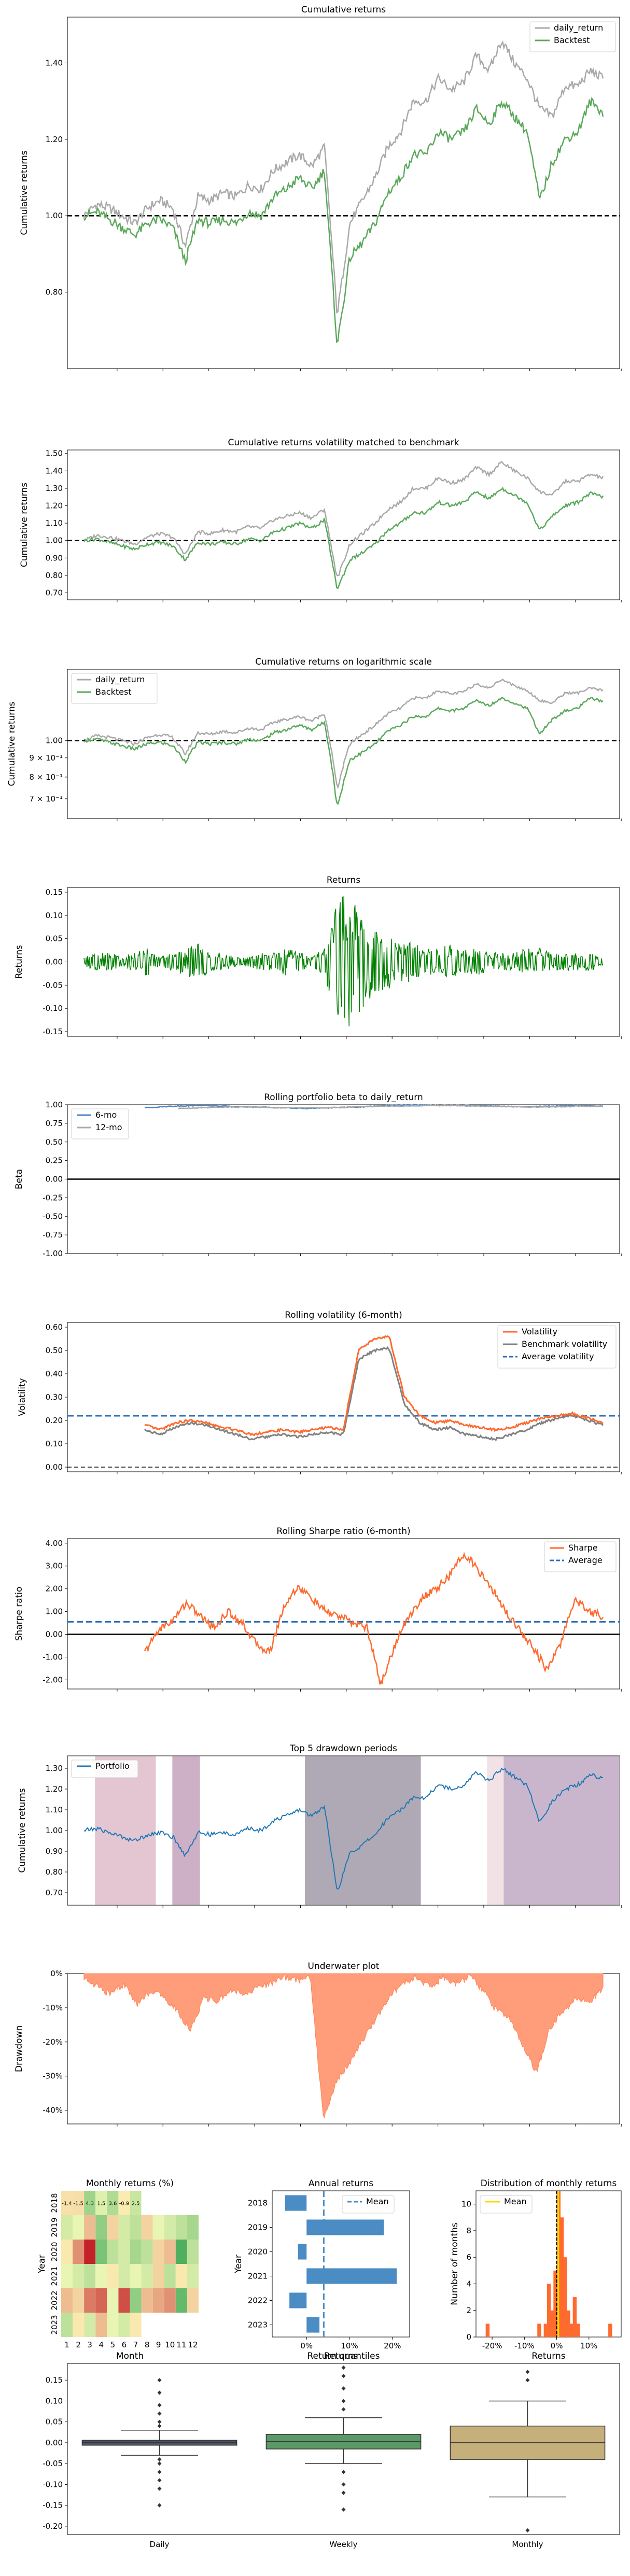 The image size is (630, 2576). I want to click on y-axis-label: Year, so click(42, 2264).